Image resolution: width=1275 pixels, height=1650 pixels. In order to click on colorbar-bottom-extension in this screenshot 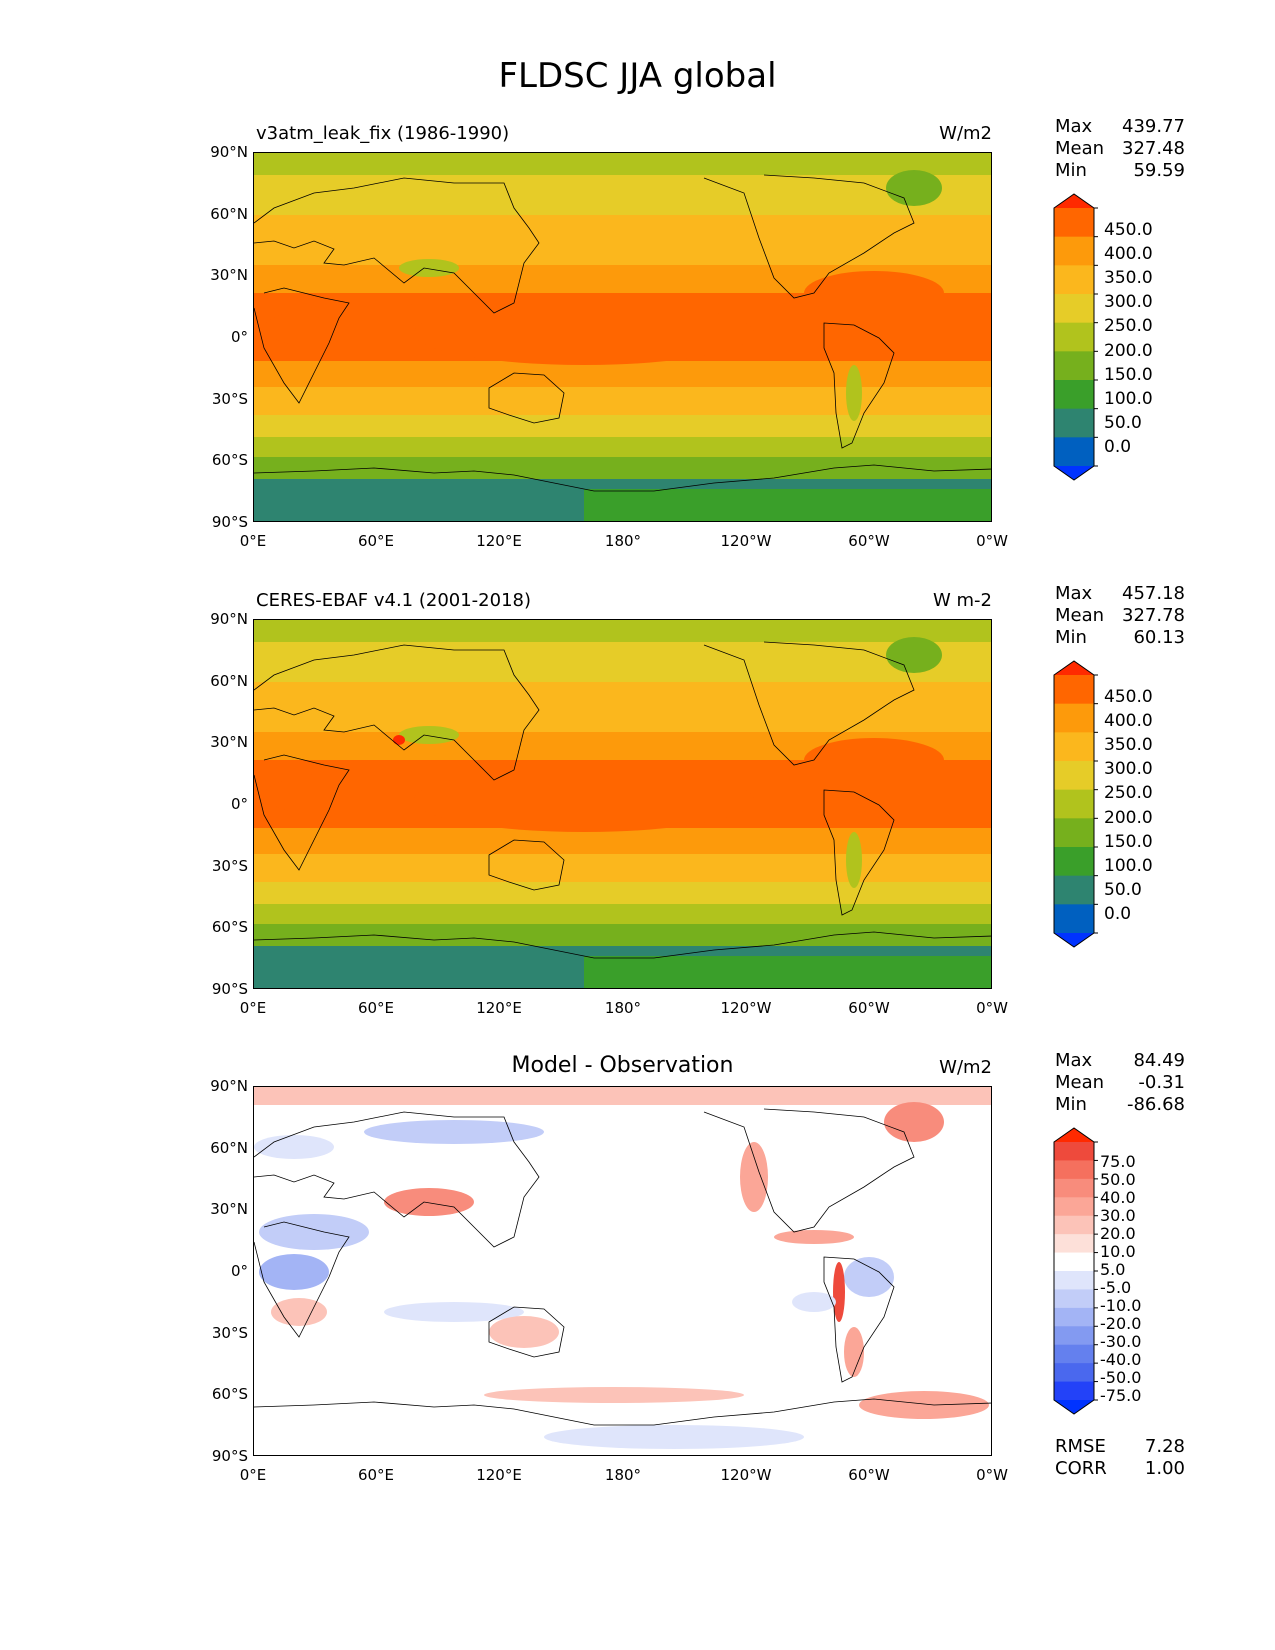, I will do `click(1074, 473)`.